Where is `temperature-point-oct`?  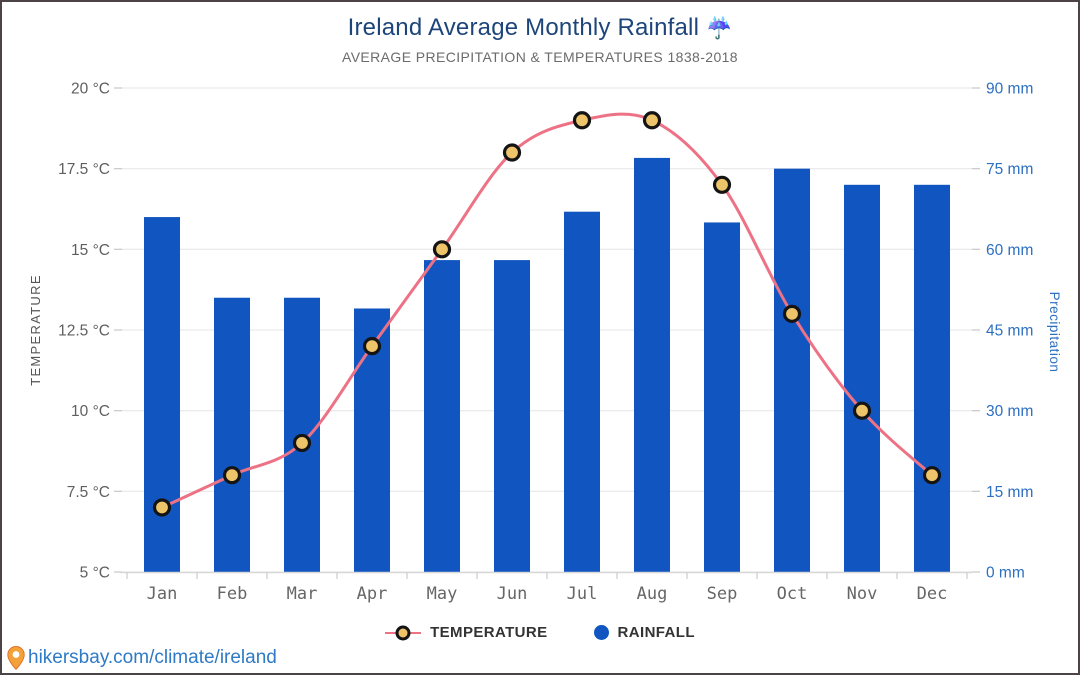 temperature-point-oct is located at coordinates (792, 313).